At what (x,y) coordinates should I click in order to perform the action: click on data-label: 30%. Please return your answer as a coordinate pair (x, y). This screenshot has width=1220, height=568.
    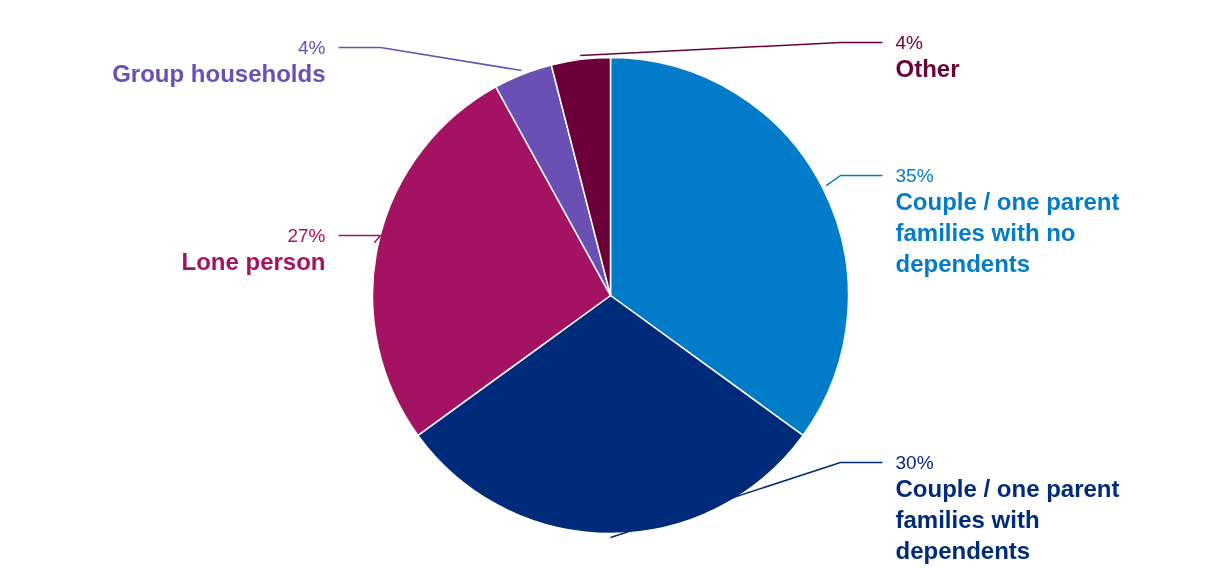
    Looking at the image, I should click on (914, 462).